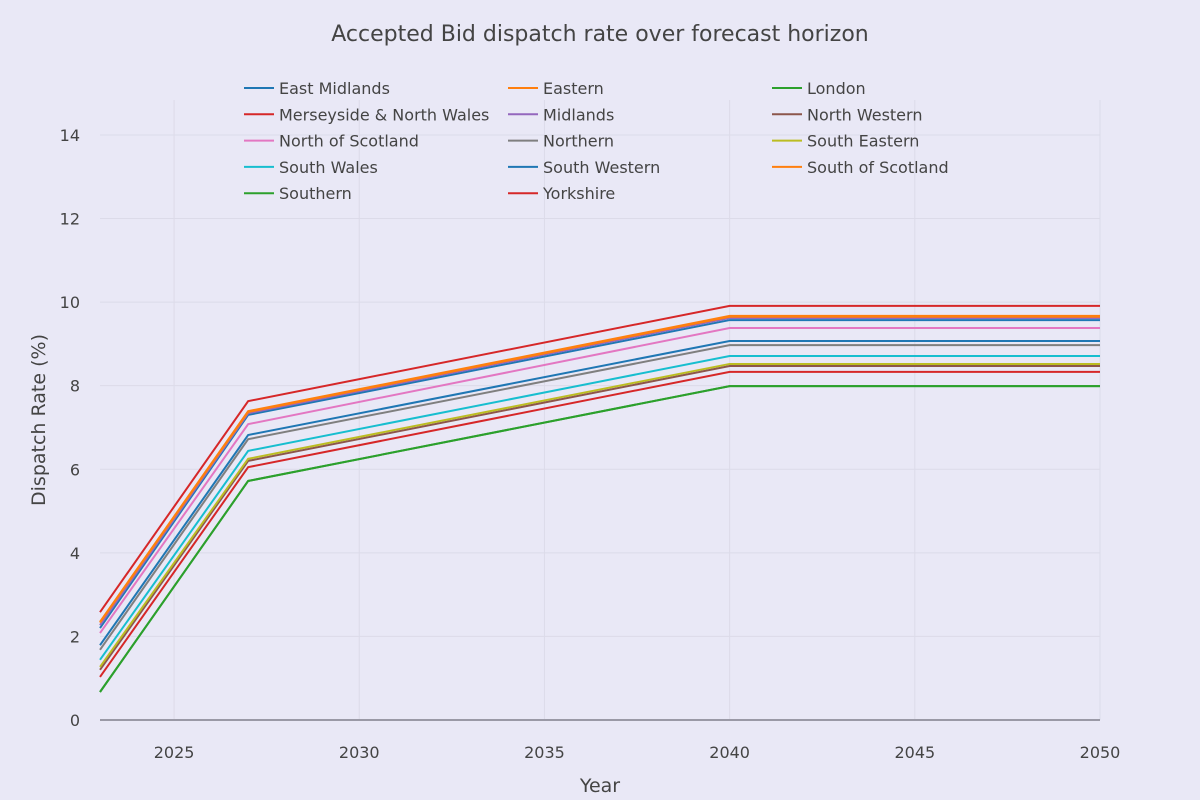 This screenshot has height=800, width=1200. Describe the element at coordinates (328, 167) in the screenshot. I see `legend-label: South Wales` at that location.